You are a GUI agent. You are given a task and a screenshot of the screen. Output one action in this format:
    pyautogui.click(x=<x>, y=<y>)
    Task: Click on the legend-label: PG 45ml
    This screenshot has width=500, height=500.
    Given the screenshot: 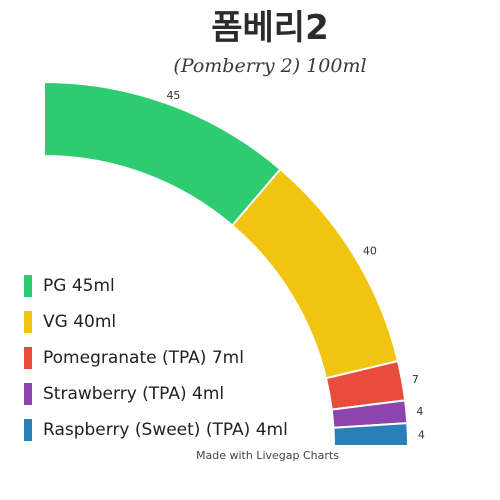 What is the action you would take?
    pyautogui.click(x=79, y=286)
    